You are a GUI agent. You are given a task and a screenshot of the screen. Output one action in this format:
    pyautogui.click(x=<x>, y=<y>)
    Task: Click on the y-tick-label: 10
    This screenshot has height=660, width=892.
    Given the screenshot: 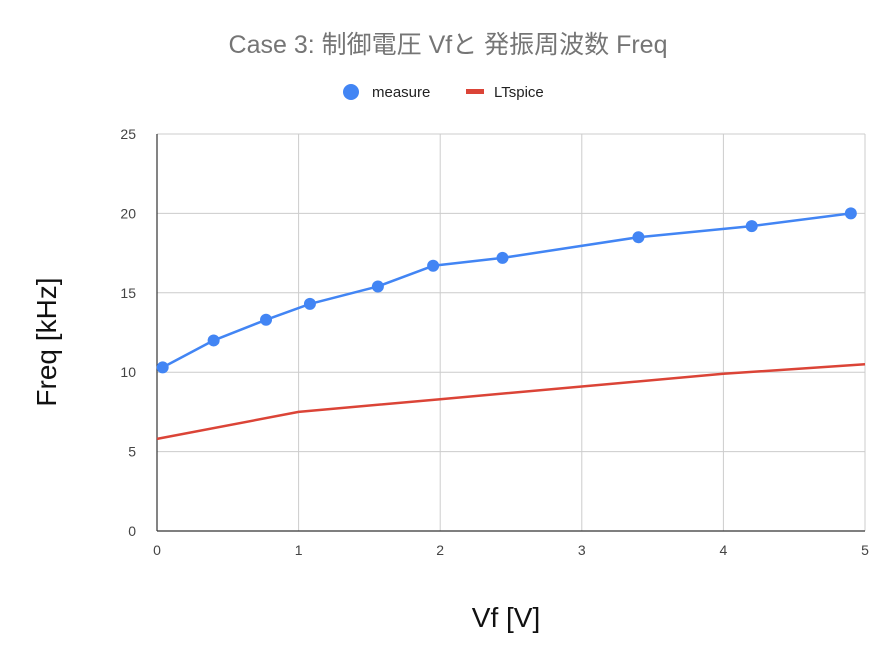 What is the action you would take?
    pyautogui.click(x=128, y=372)
    